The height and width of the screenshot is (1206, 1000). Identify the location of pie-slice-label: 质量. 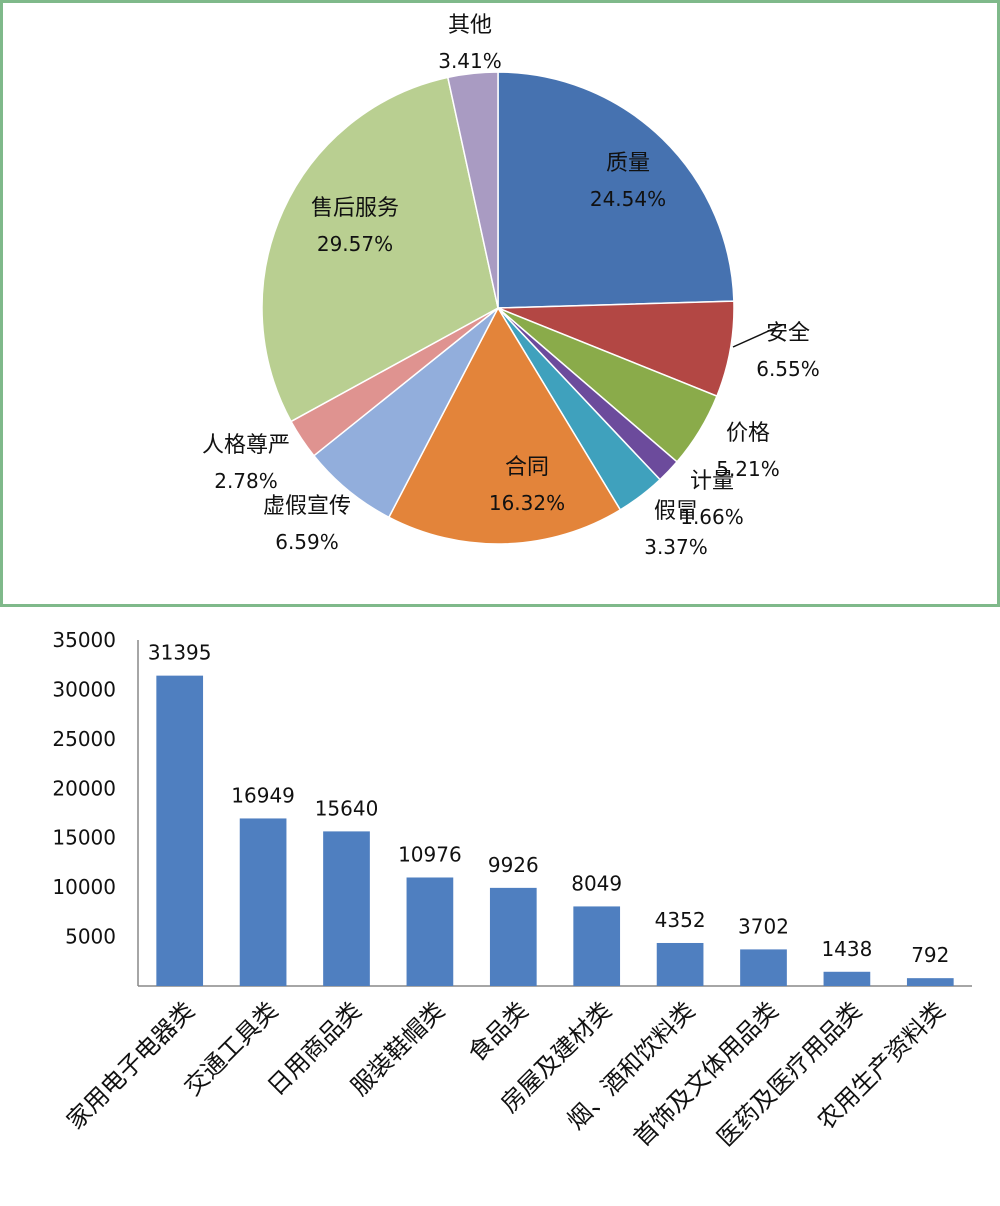
(628, 163).